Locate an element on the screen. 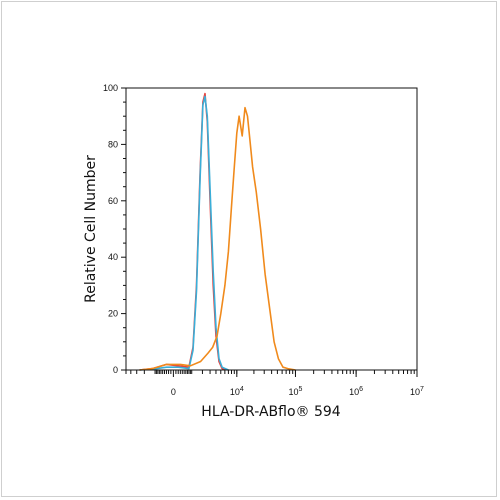 Image resolution: width=500 pixels, height=500 pixels. x-axis: 0 10⁴ 10⁵ 10⁶ 10⁷ is located at coordinates (274, 383).